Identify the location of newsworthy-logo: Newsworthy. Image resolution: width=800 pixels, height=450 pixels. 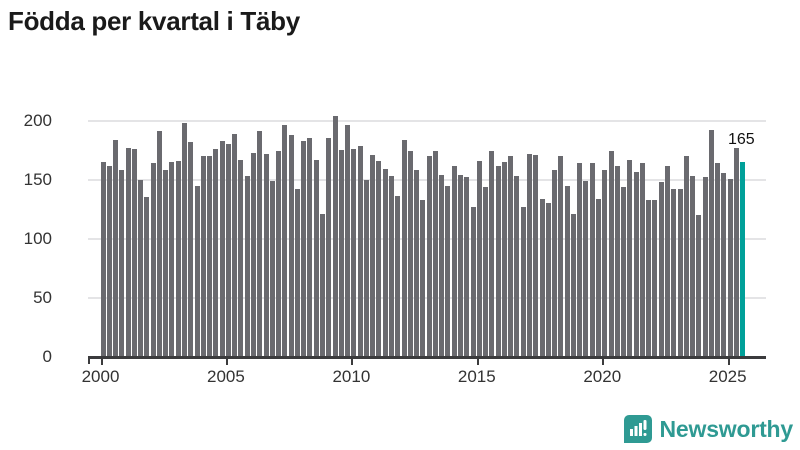
(708, 429).